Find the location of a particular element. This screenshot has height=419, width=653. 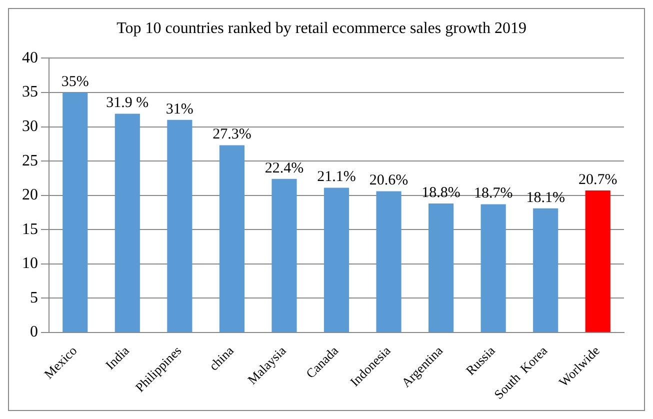

y-tick-label: 35 is located at coordinates (30, 92).